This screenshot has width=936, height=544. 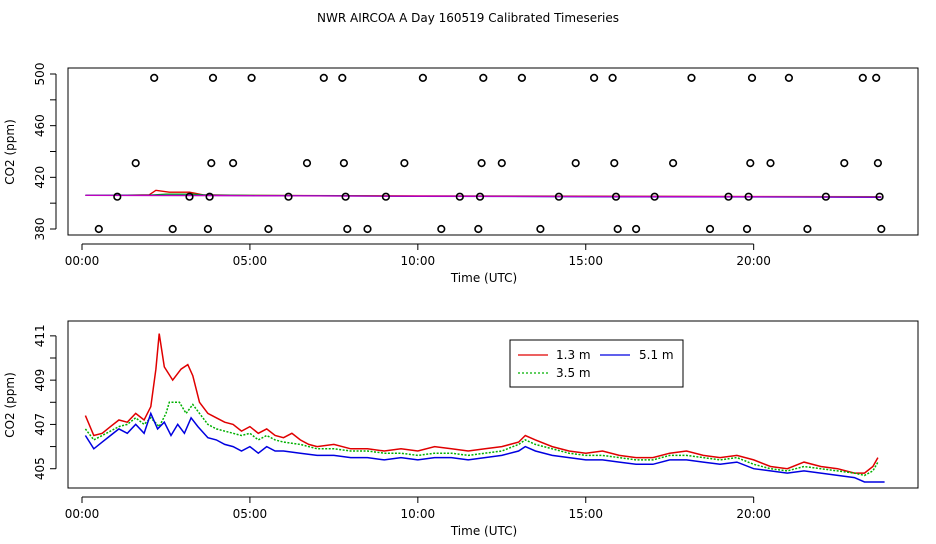 What do you see at coordinates (40, 468) in the screenshot?
I see `y-tick-label: 405` at bounding box center [40, 468].